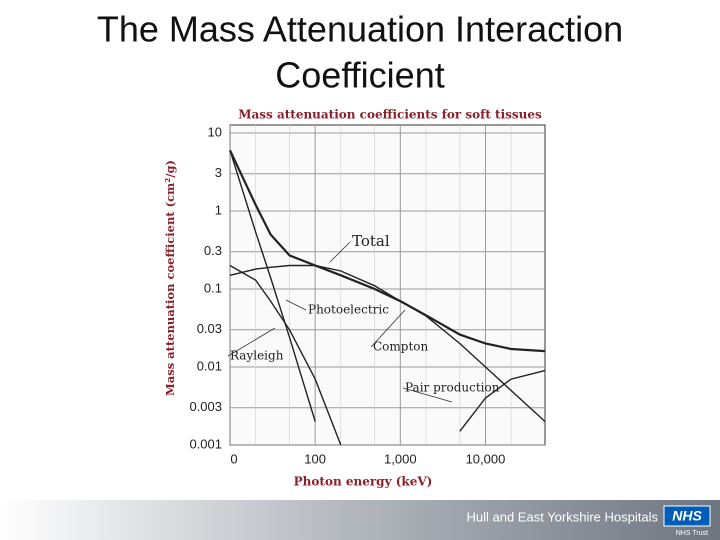 The image size is (720, 540). I want to click on y-tick-label: 1, so click(218, 209).